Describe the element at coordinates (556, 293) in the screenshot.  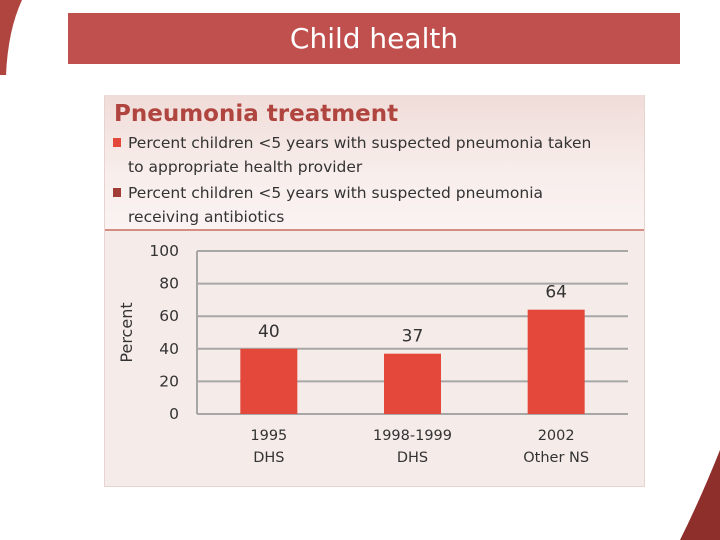
I see `data-label: 64` at that location.